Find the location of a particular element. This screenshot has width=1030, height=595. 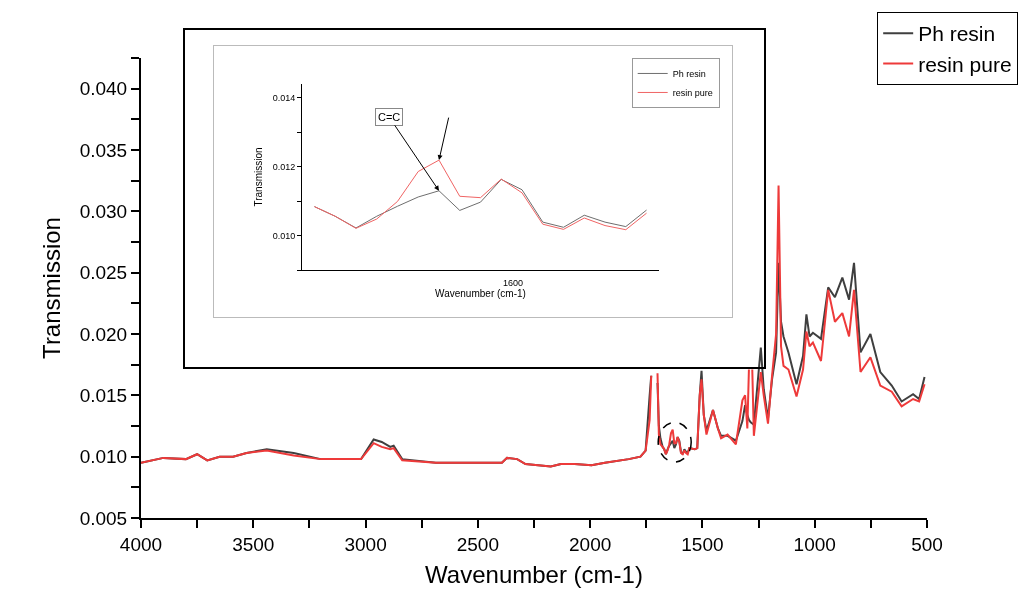

x-tick-label: 2000 is located at coordinates (590, 544).